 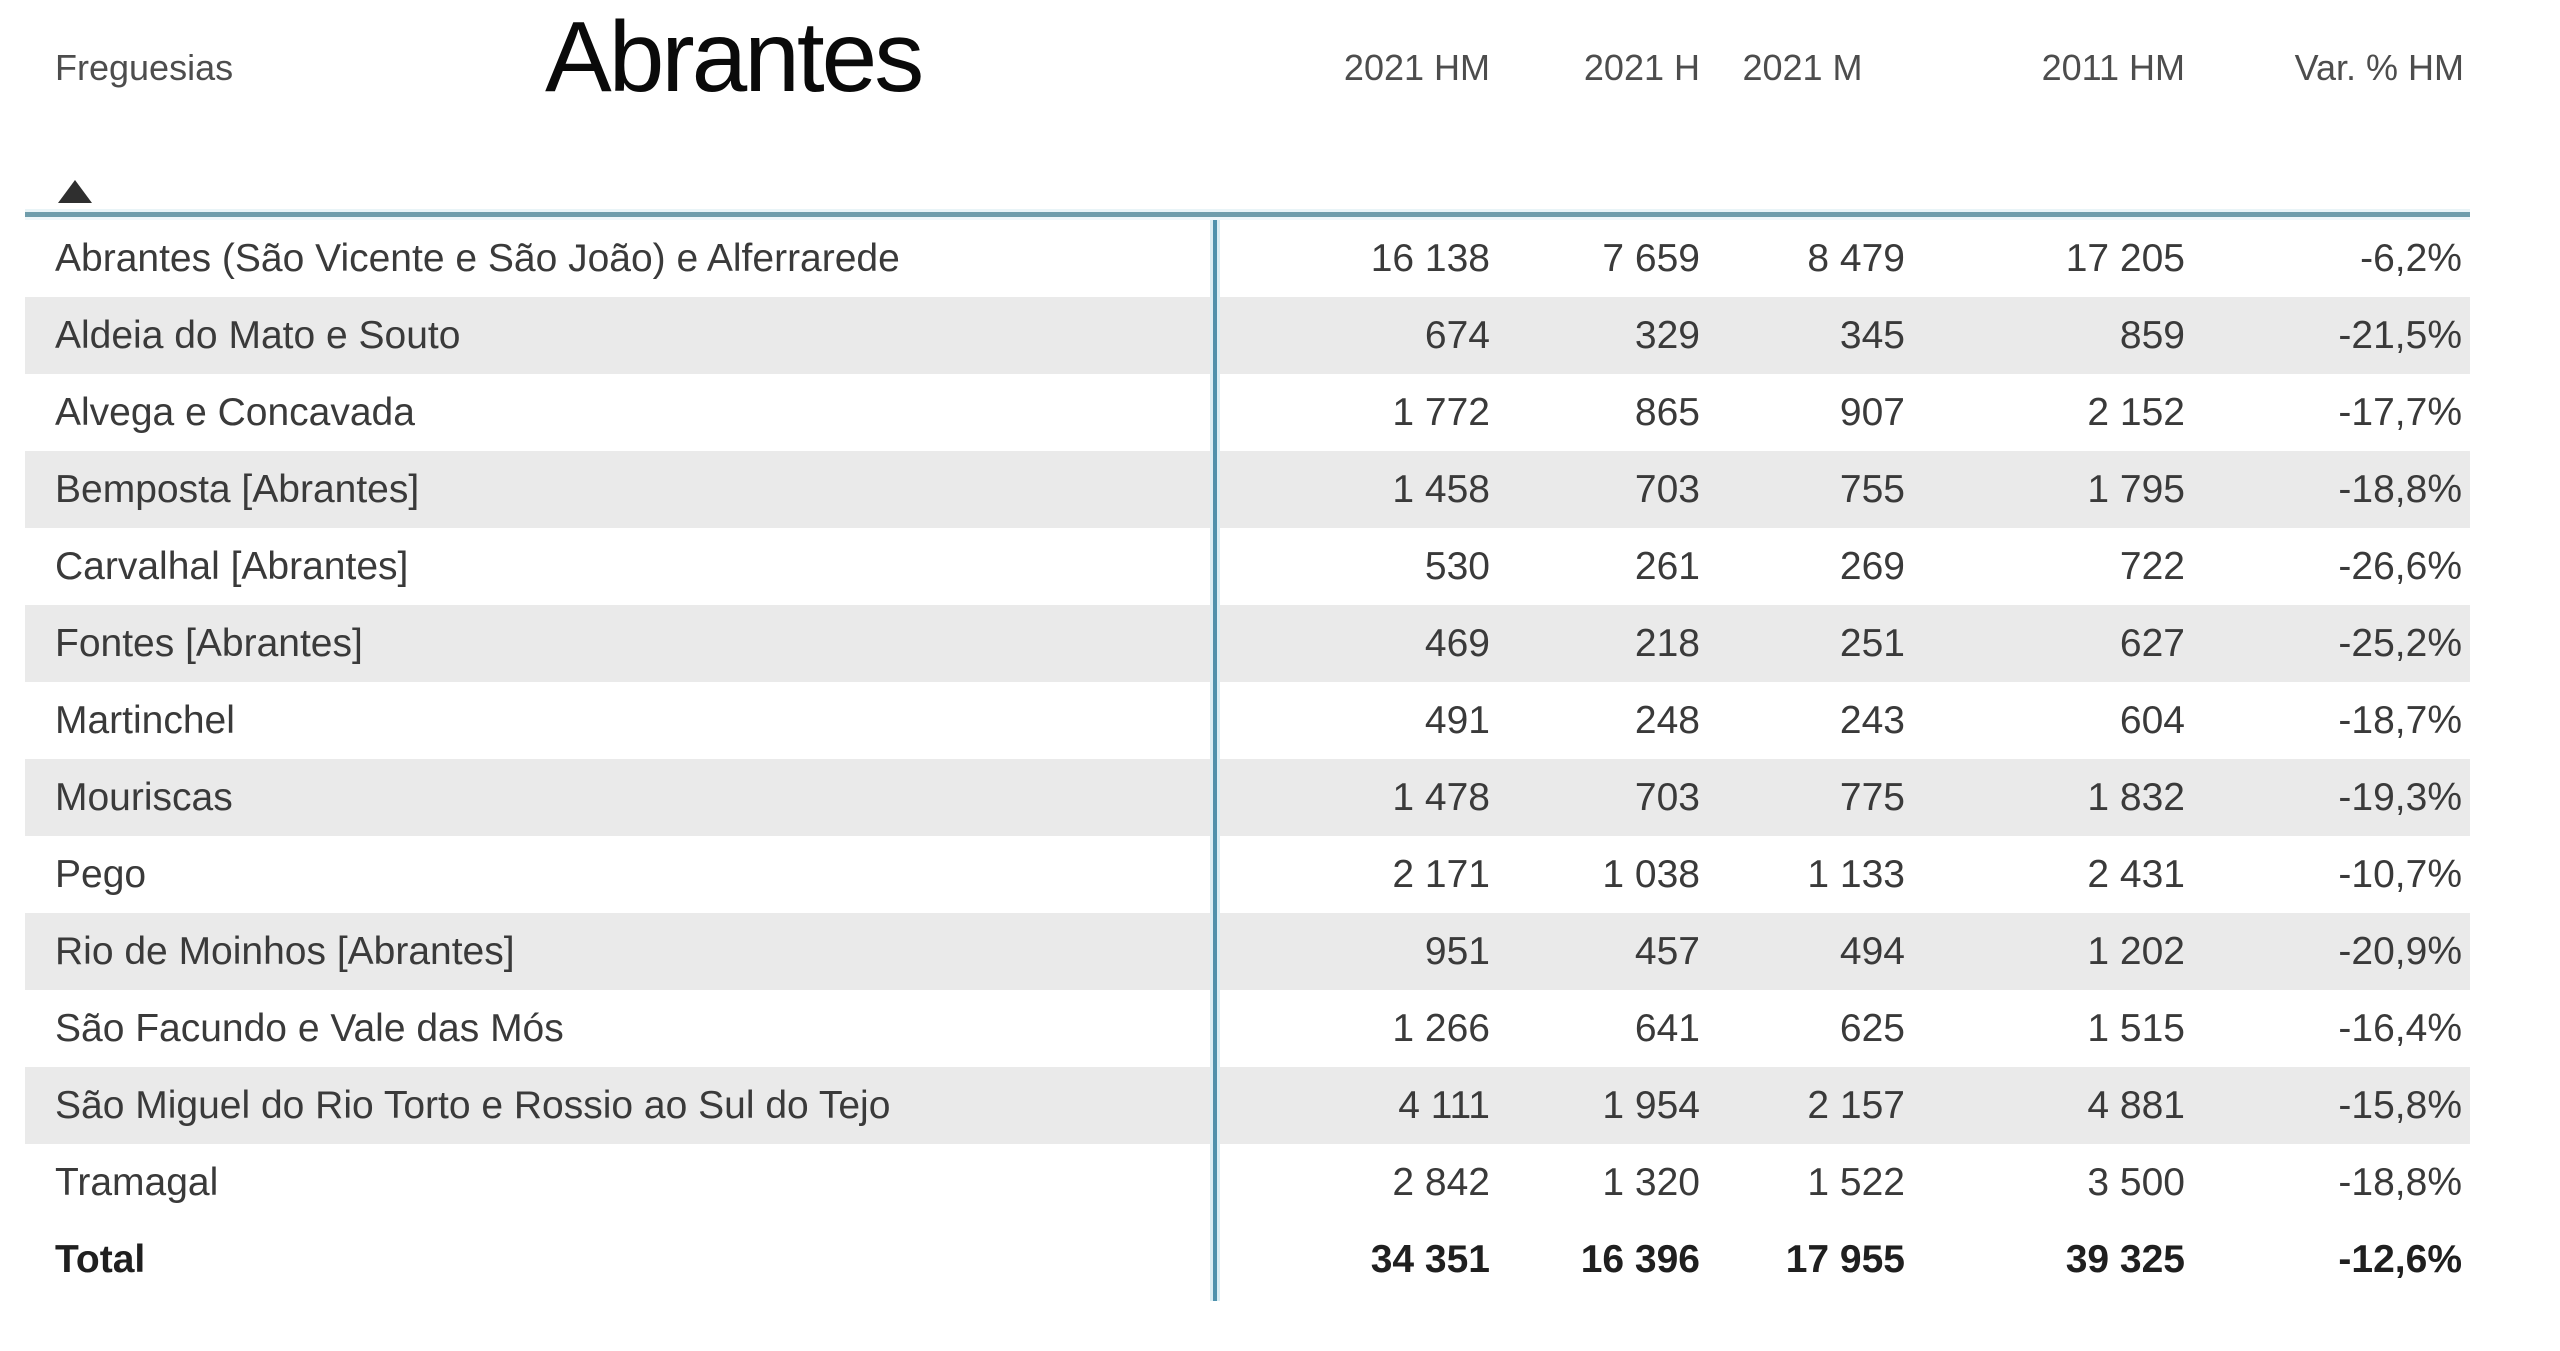 What do you see at coordinates (1651, 874) in the screenshot?
I see `cell-2021-h: 1 038` at bounding box center [1651, 874].